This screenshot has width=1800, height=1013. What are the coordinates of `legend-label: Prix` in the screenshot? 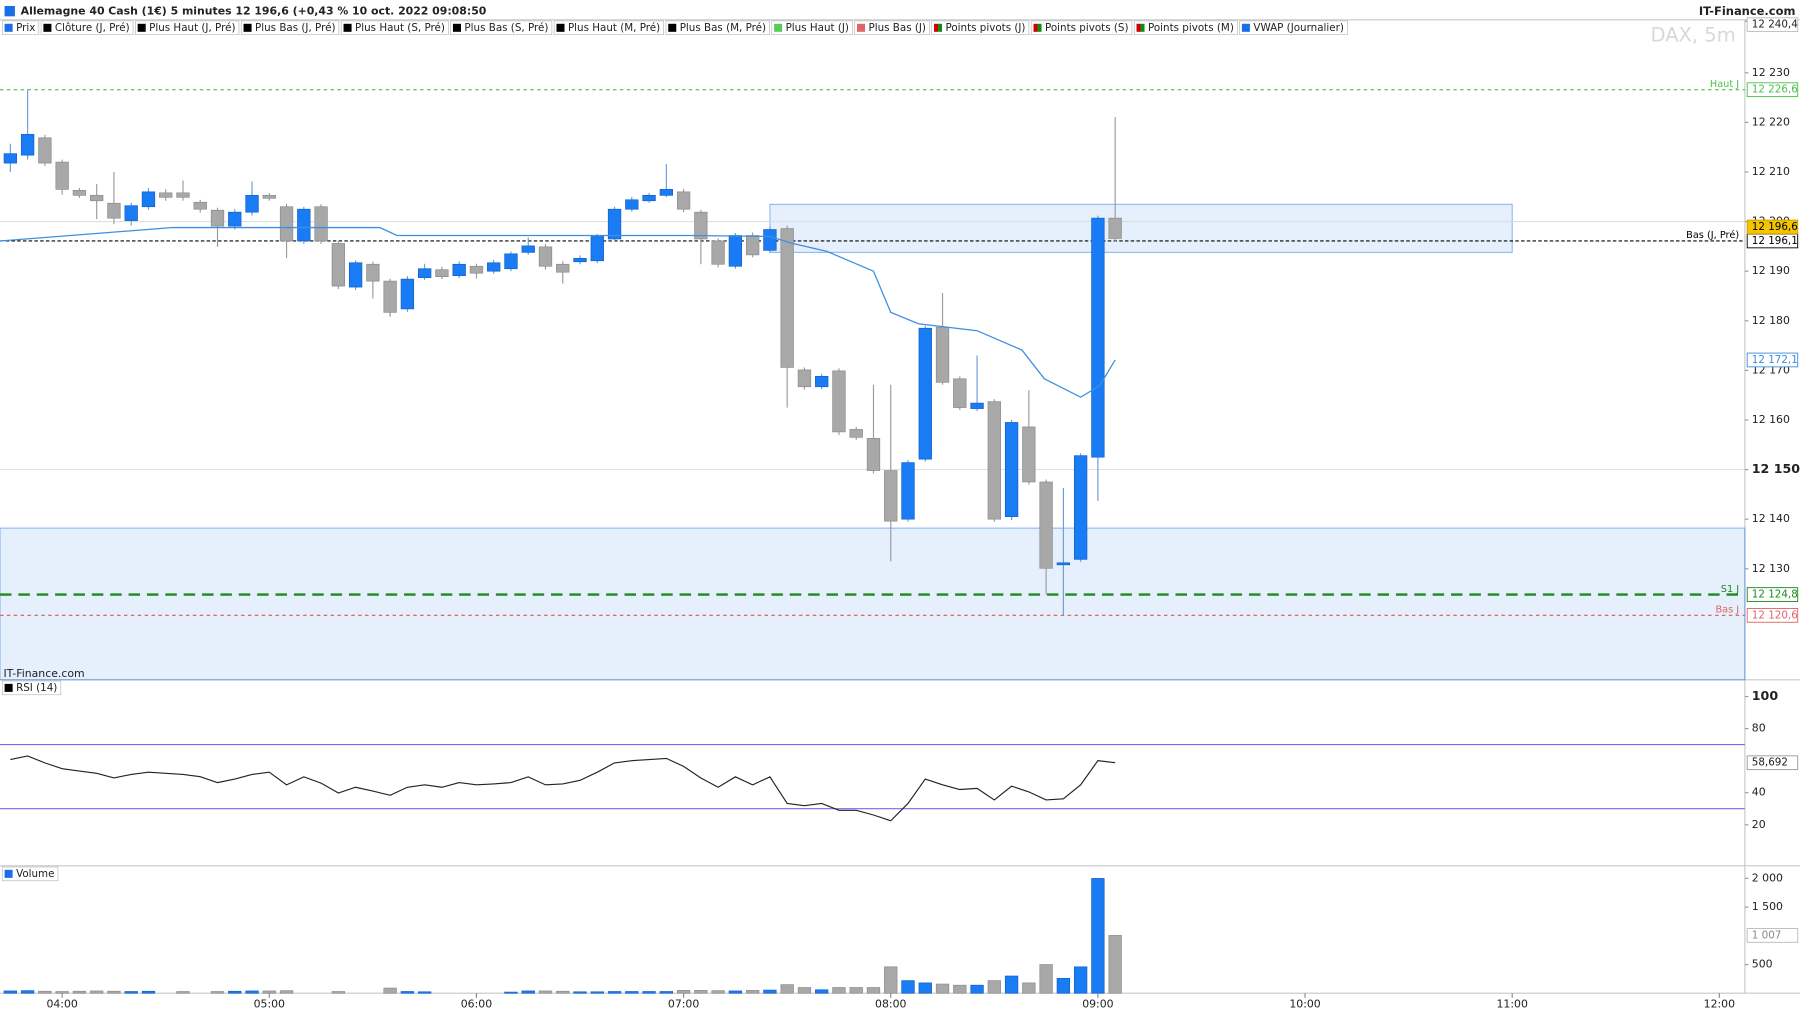 It's located at (25, 28).